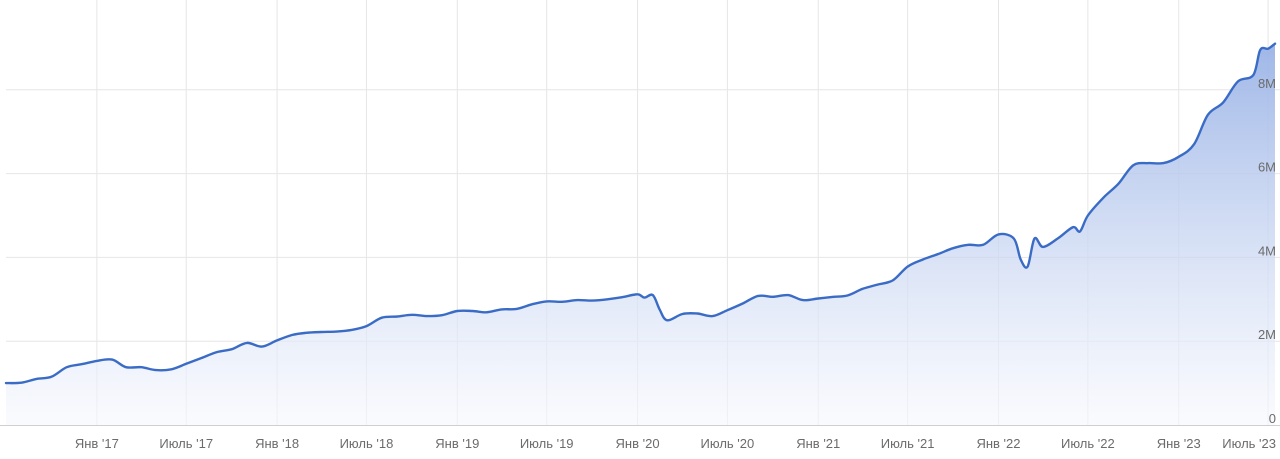 This screenshot has width=1280, height=459. Describe the element at coordinates (1249, 443) in the screenshot. I see `x-tick-label: Июль '23` at that location.